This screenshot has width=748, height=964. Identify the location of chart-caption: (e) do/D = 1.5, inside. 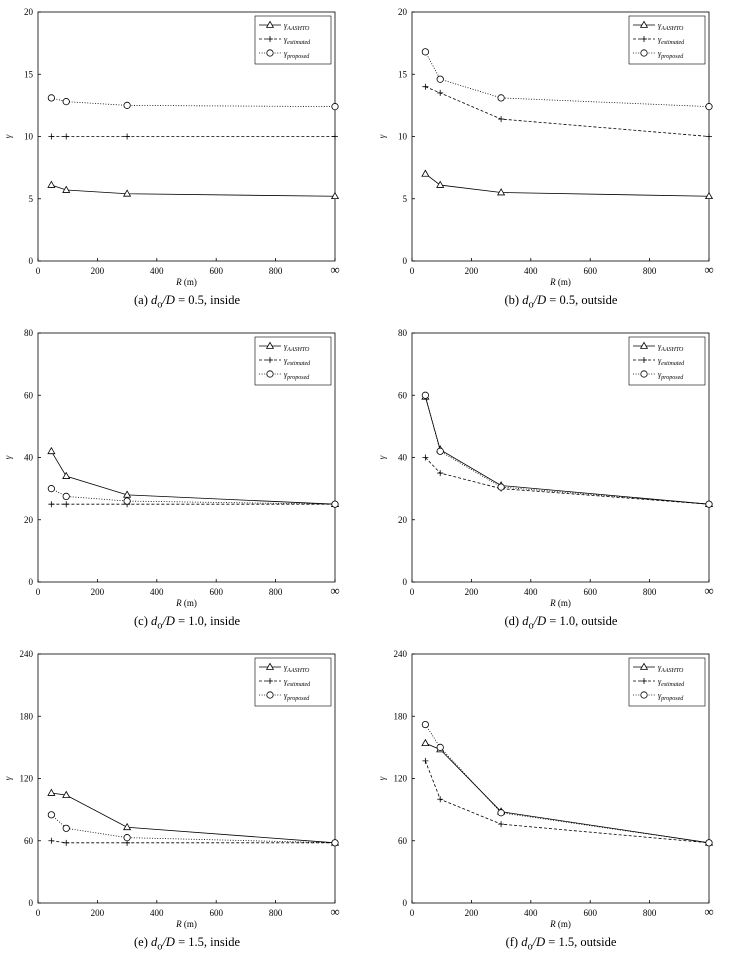
(187, 944).